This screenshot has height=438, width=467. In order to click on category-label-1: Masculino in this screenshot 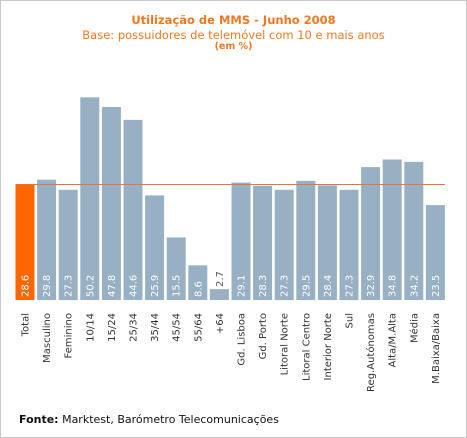, I will do `click(47, 338)`.